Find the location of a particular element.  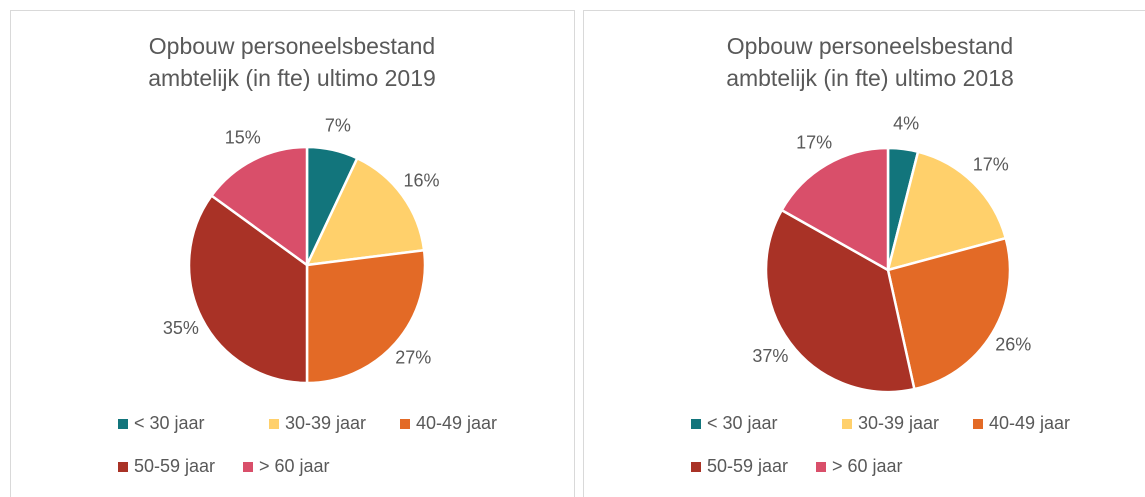

data-label: 26% is located at coordinates (1013, 345).